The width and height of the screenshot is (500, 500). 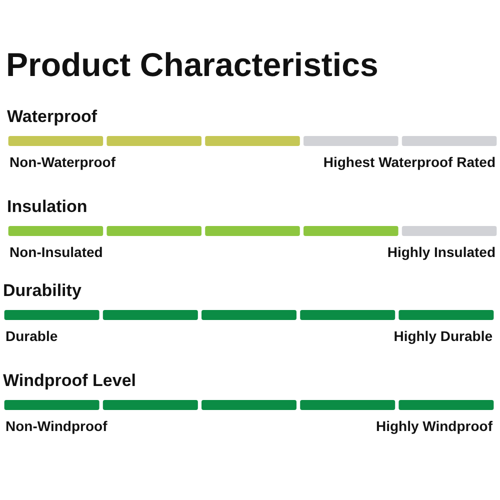 I want to click on text: Non-Waterproof, so click(x=63, y=162).